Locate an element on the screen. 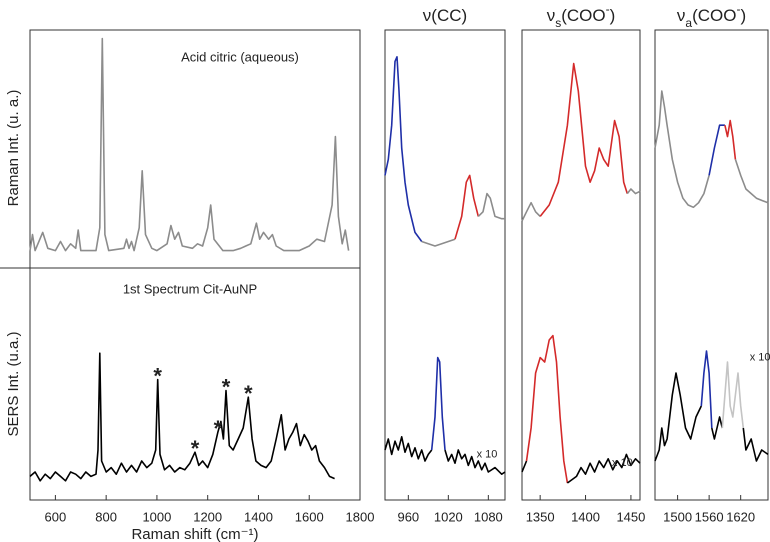 The height and width of the screenshot is (542, 770). x-tick-label: 1350 is located at coordinates (540, 516).